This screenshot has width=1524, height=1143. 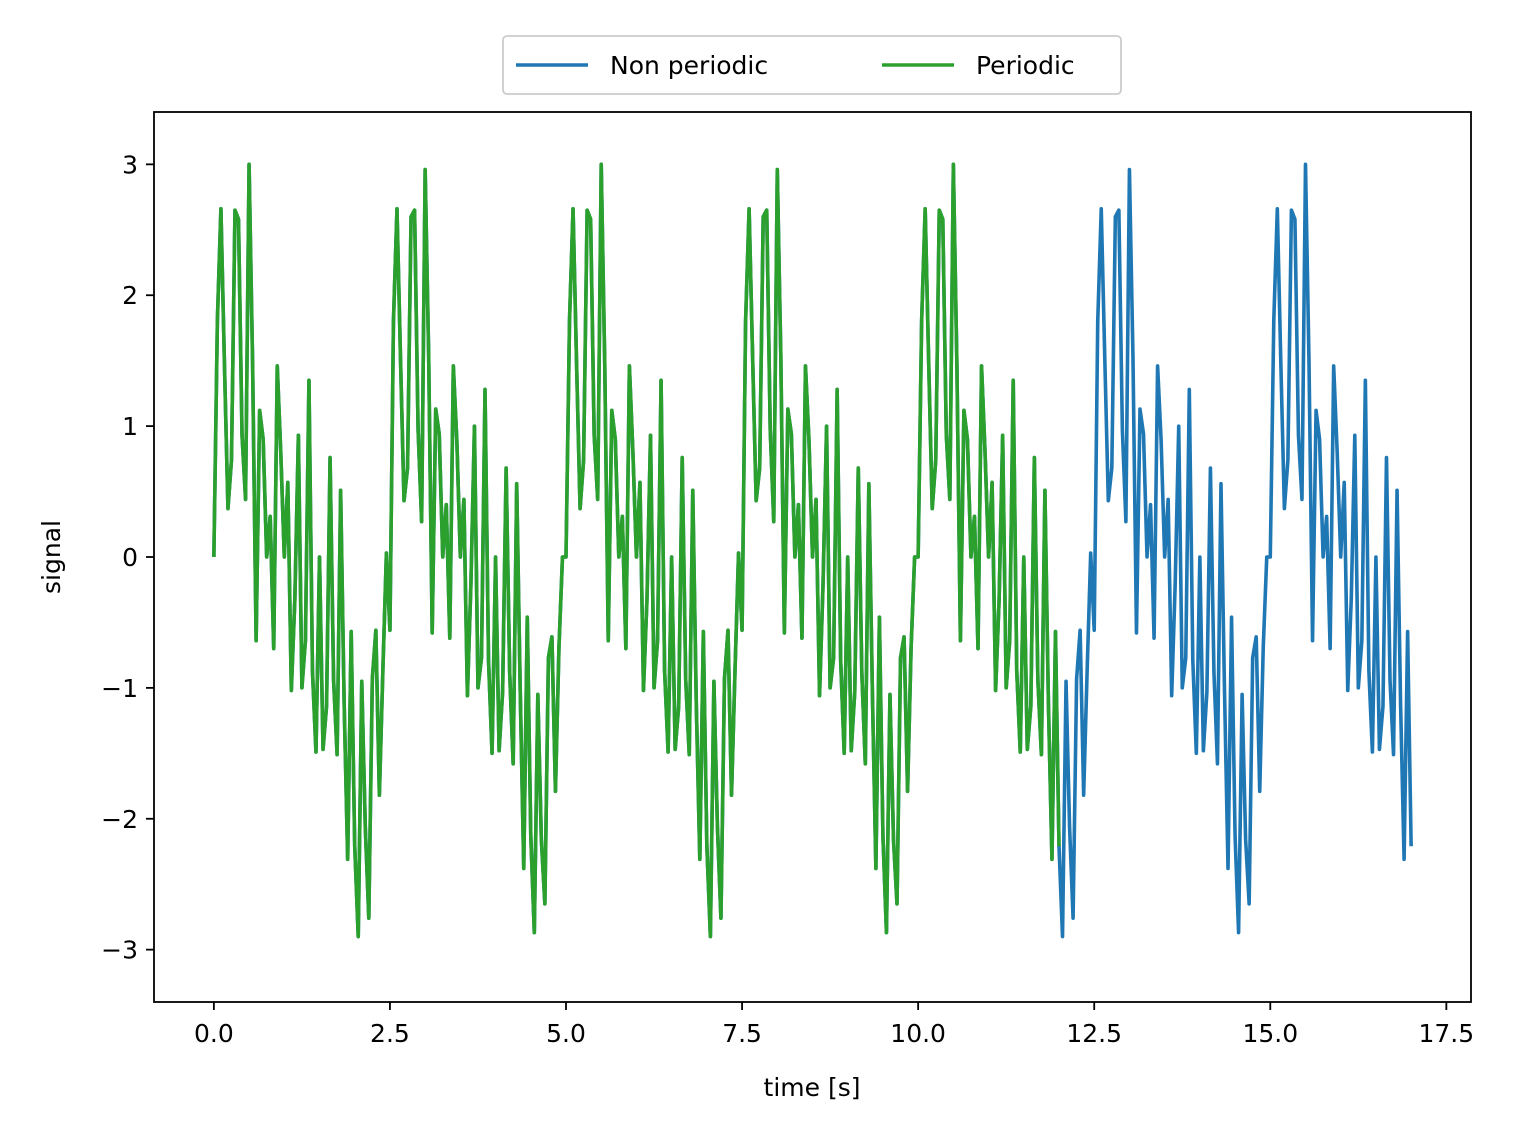 I want to click on x-tick-label: 7.5, so click(x=742, y=1033).